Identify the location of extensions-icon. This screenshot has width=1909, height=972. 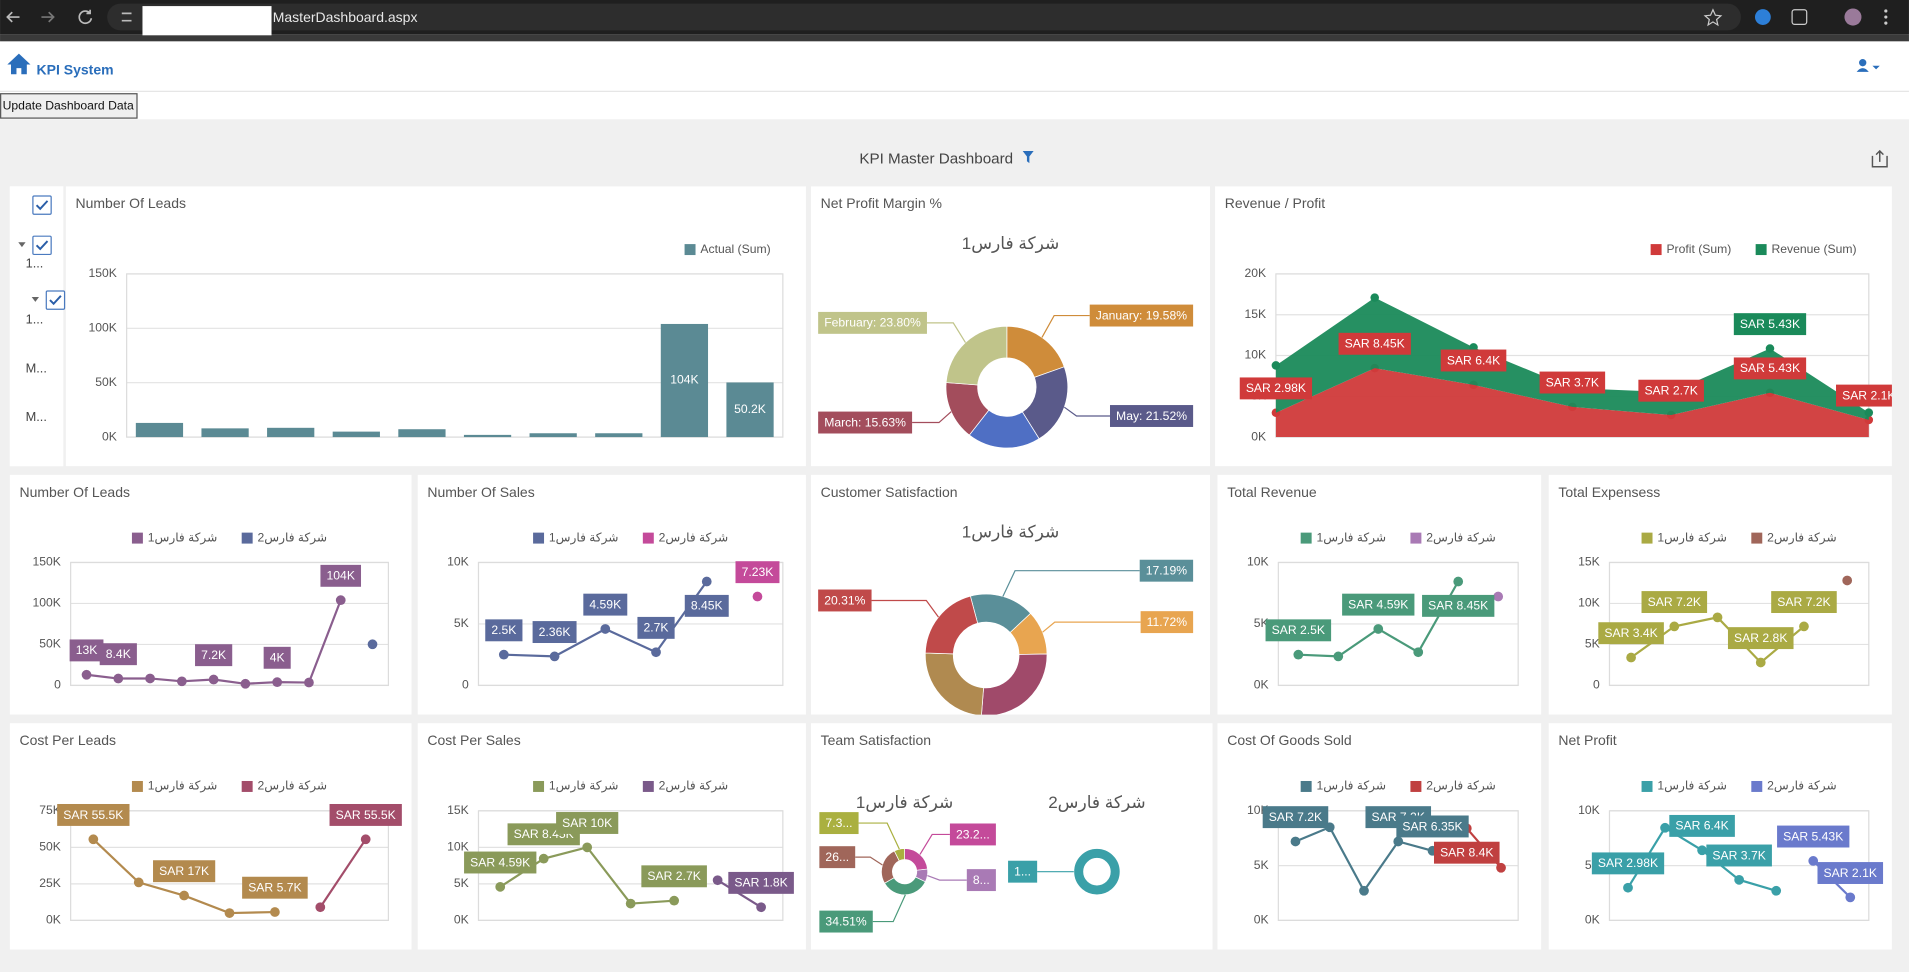
(1799, 17).